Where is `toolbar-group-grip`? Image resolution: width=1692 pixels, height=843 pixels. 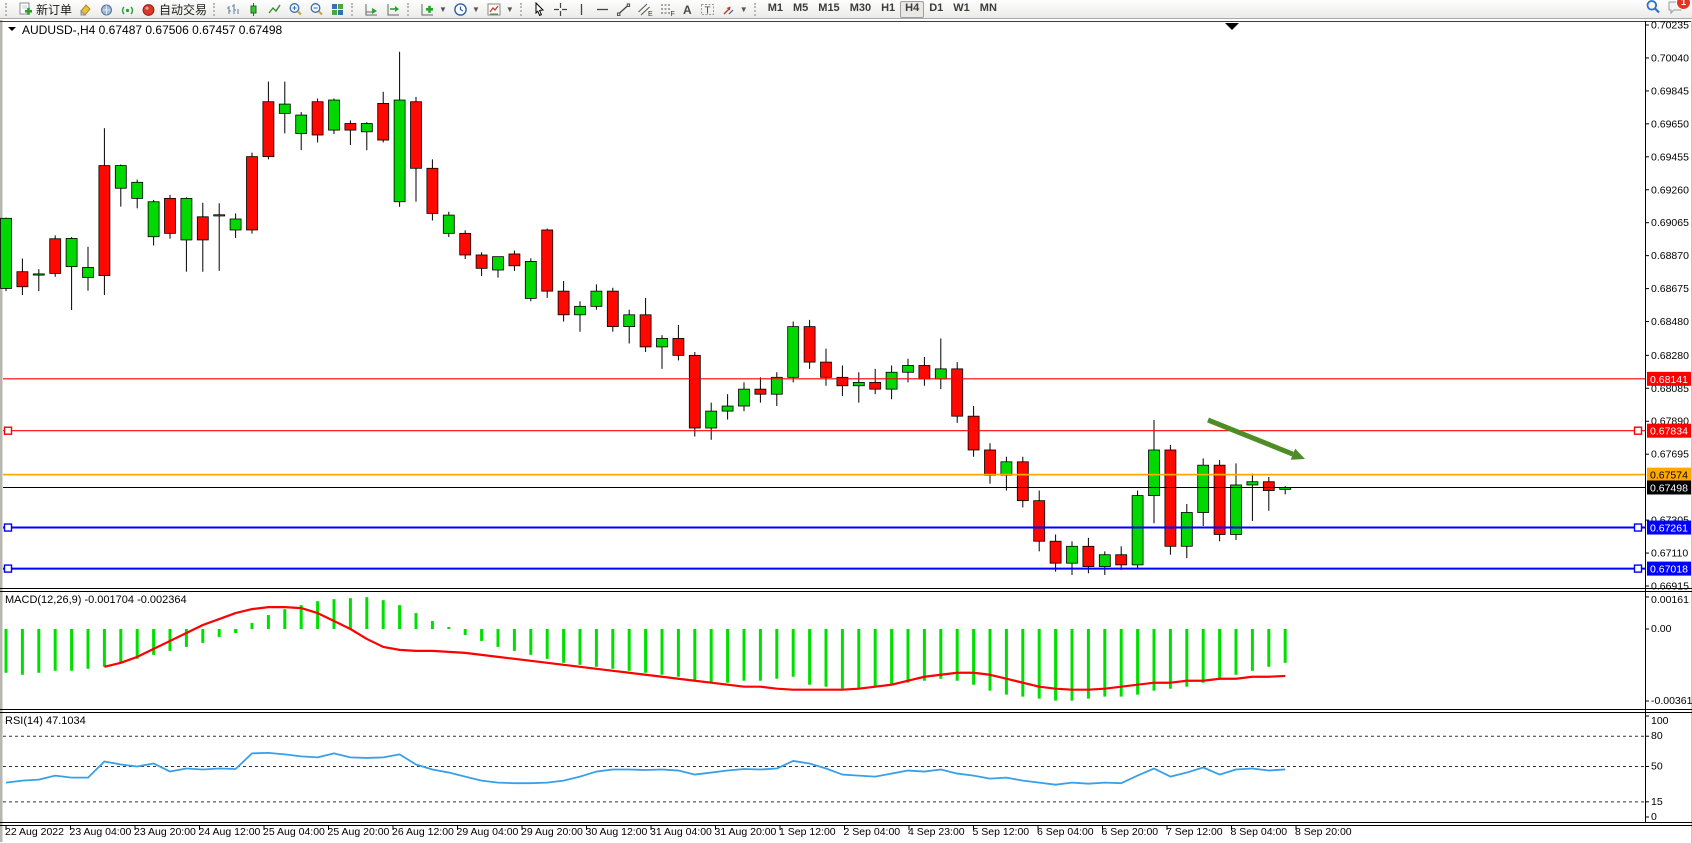 toolbar-group-grip is located at coordinates (522, 9).